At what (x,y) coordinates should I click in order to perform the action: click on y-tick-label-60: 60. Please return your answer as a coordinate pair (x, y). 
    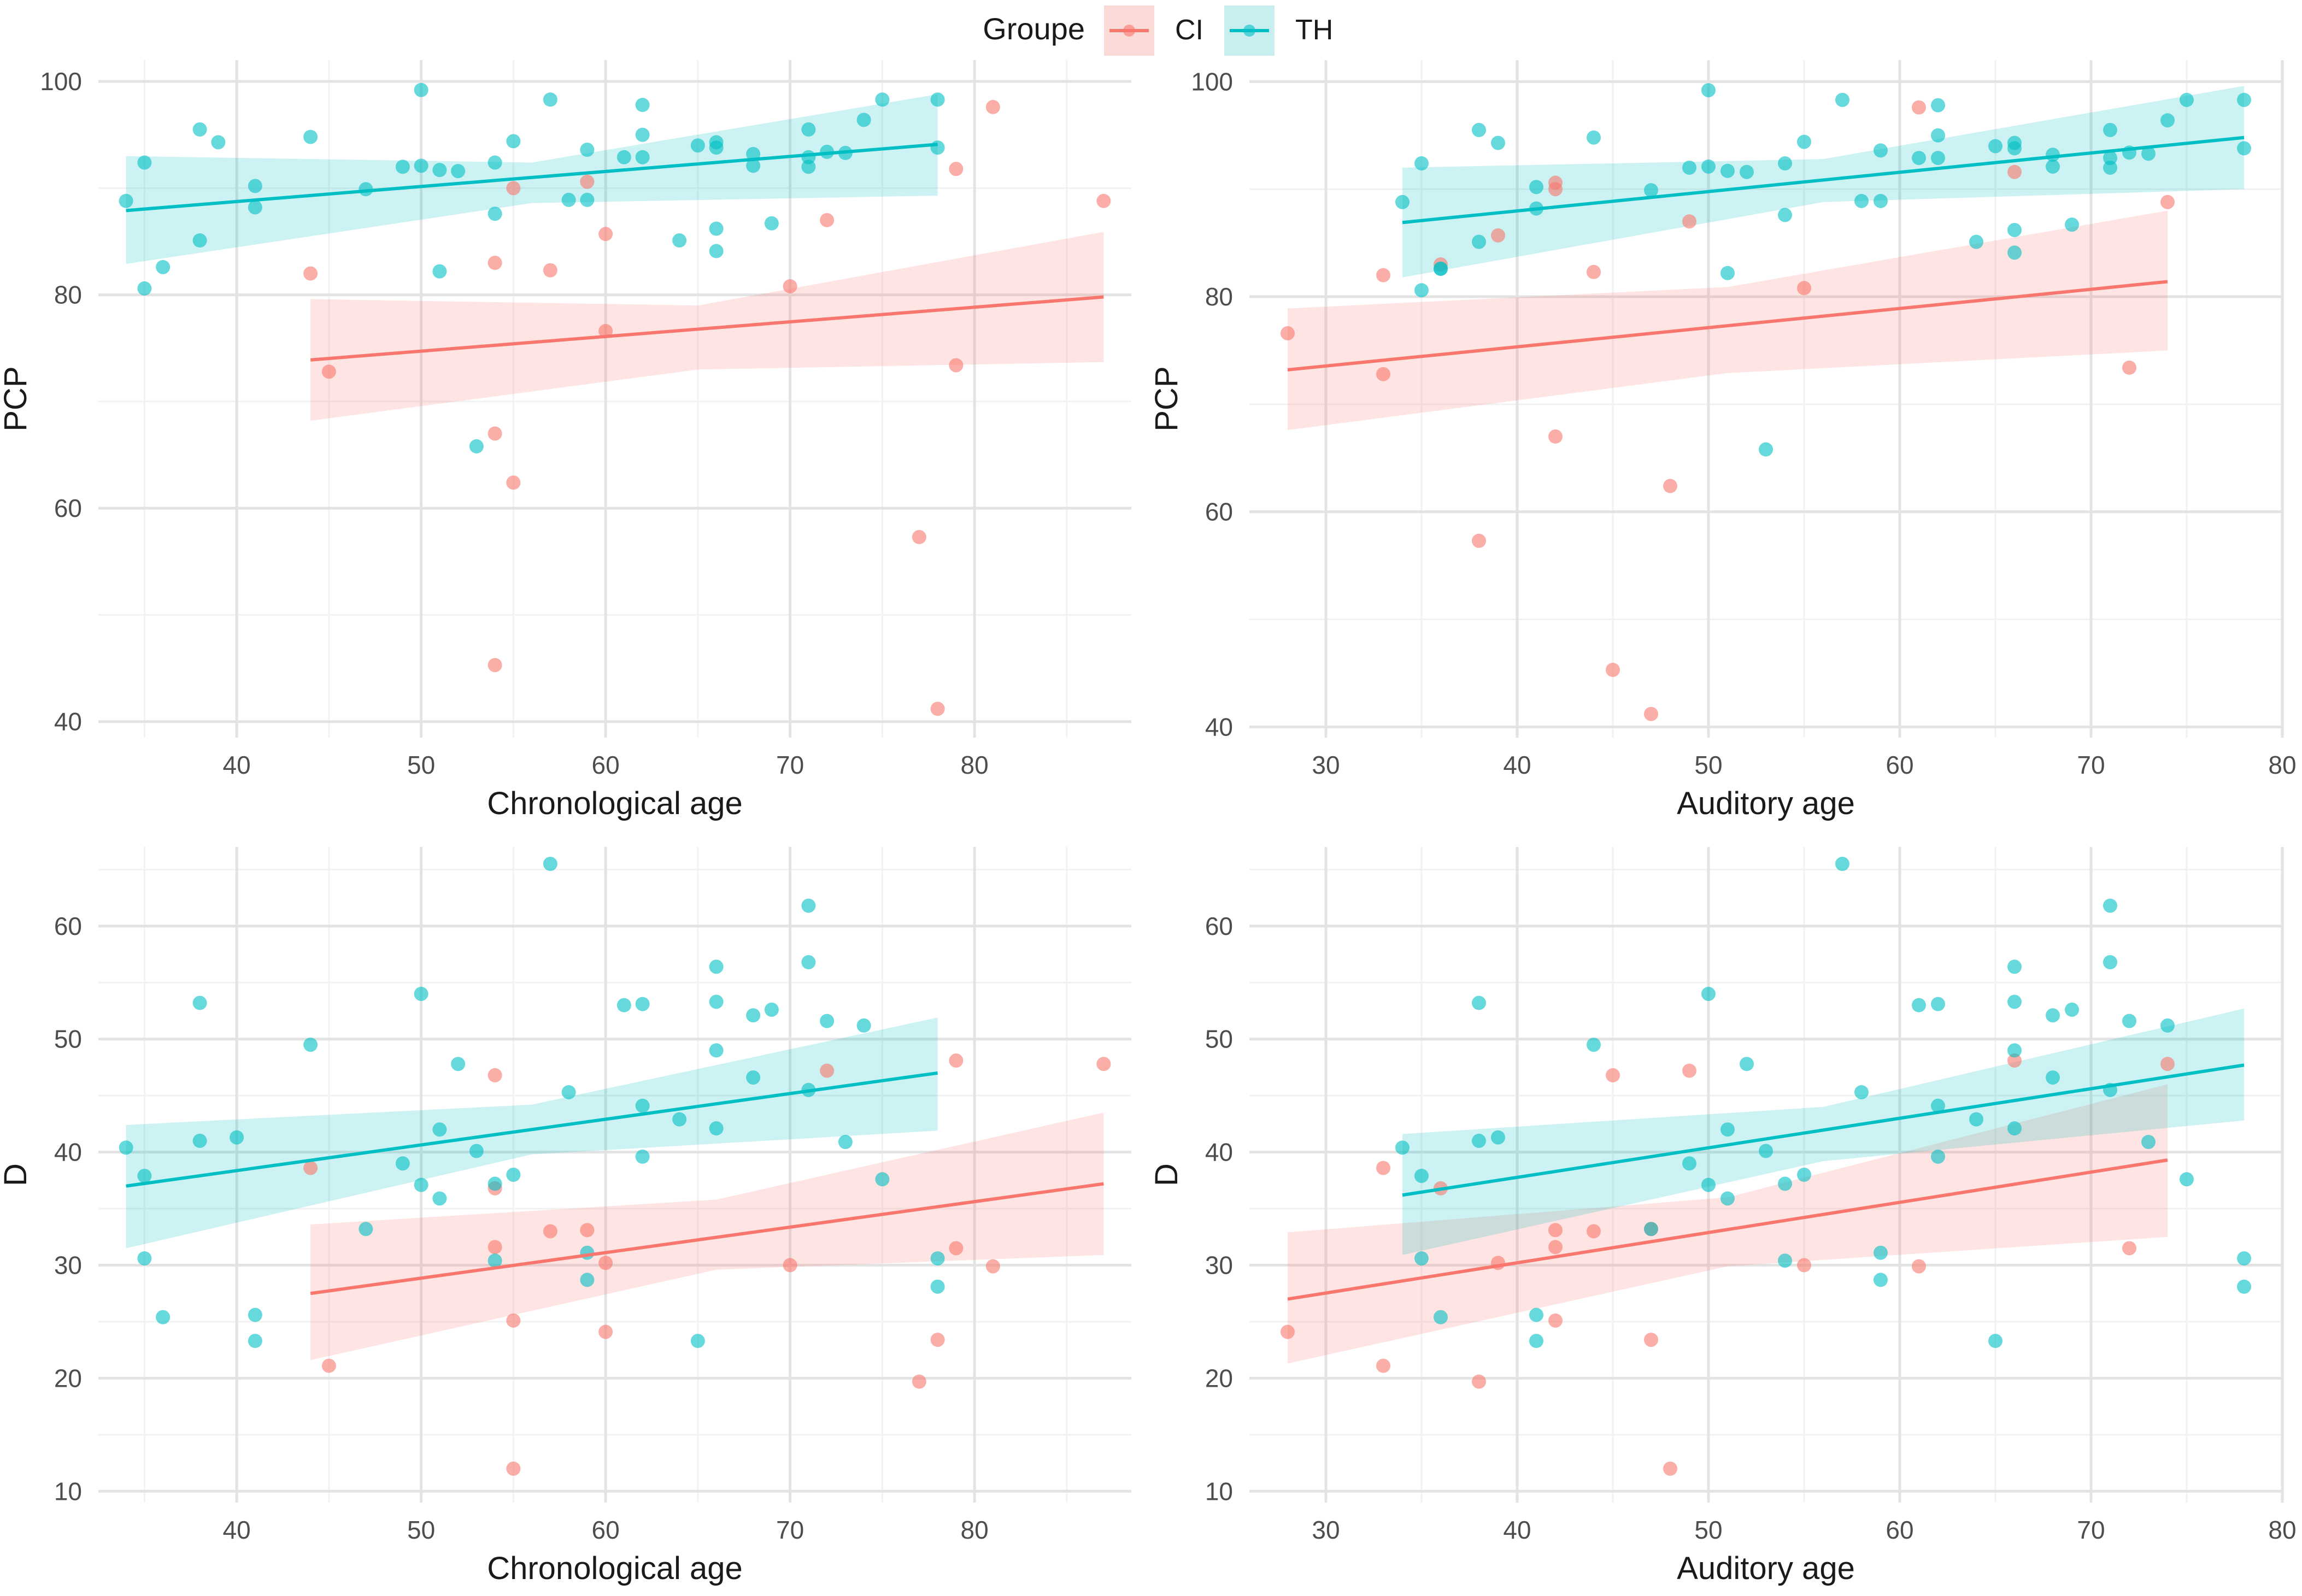
    Looking at the image, I should click on (68, 508).